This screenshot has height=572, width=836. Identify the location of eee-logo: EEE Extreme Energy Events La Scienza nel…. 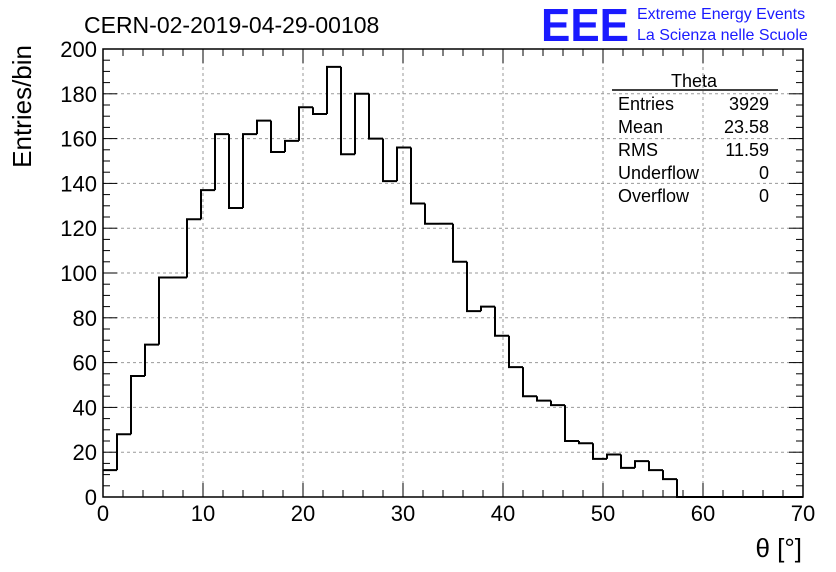
(674, 25).